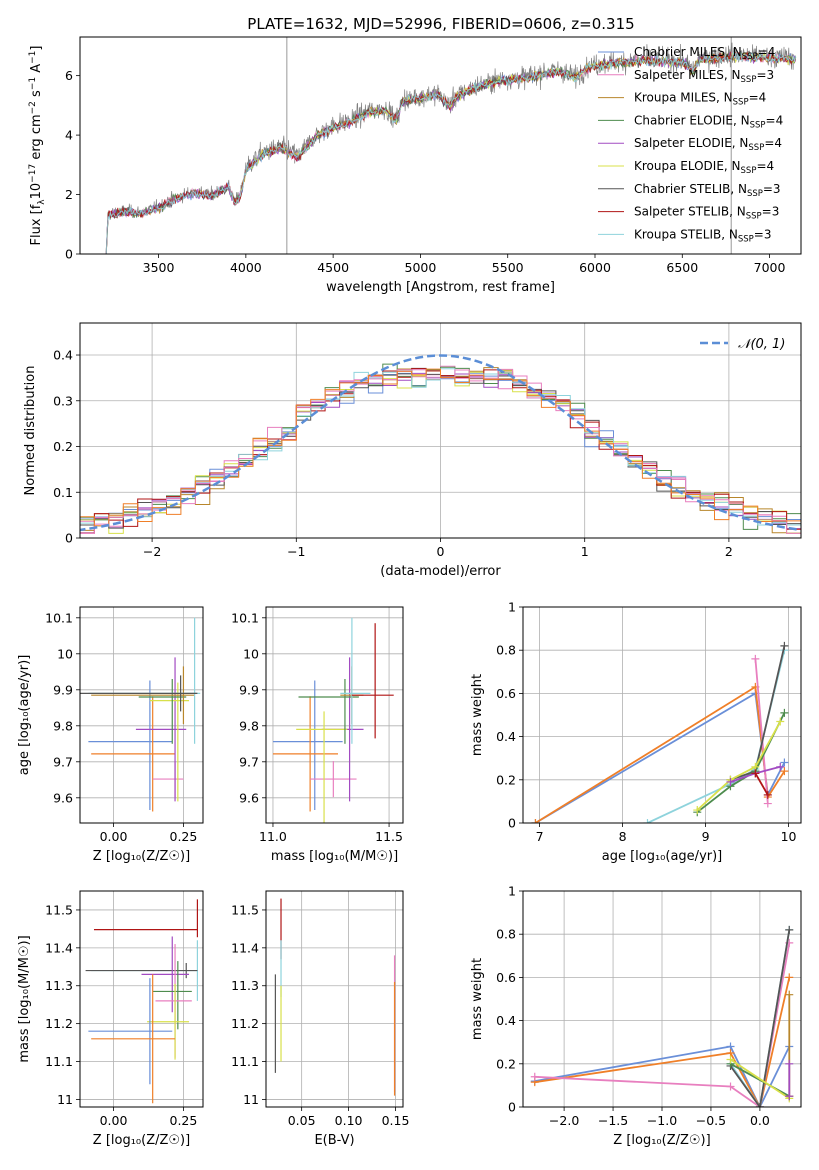 The width and height of the screenshot is (819, 1170). I want to click on y-tick-label: 10, so click(65, 653).